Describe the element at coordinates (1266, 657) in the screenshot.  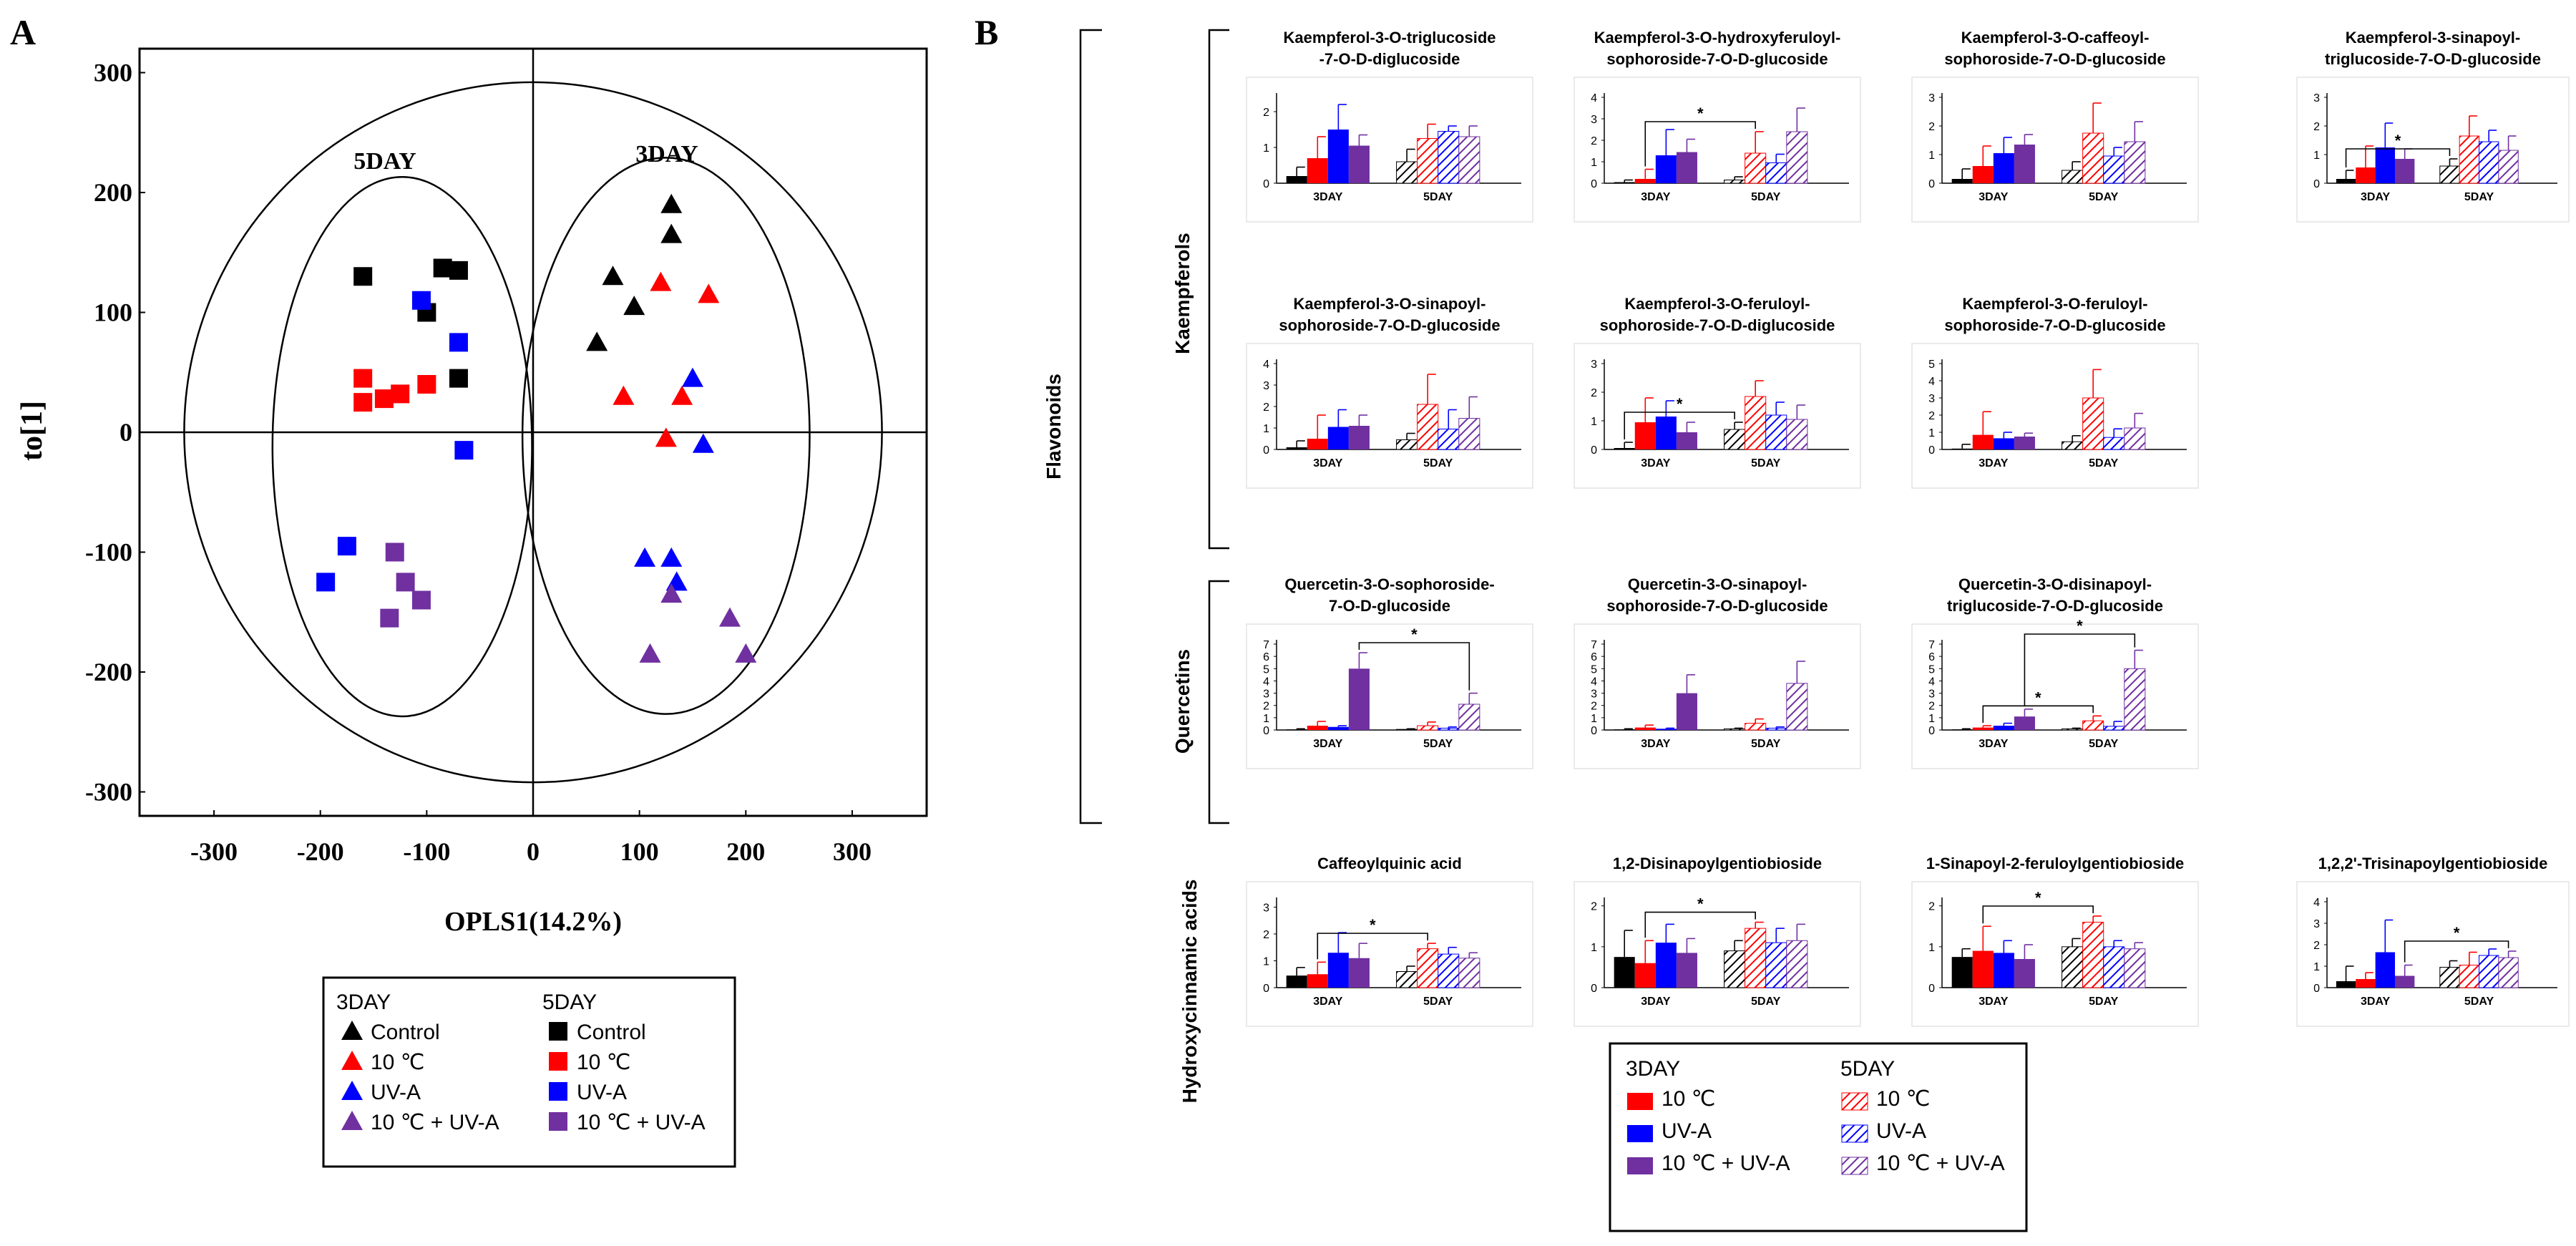
I see `y-tick-label: 6` at that location.